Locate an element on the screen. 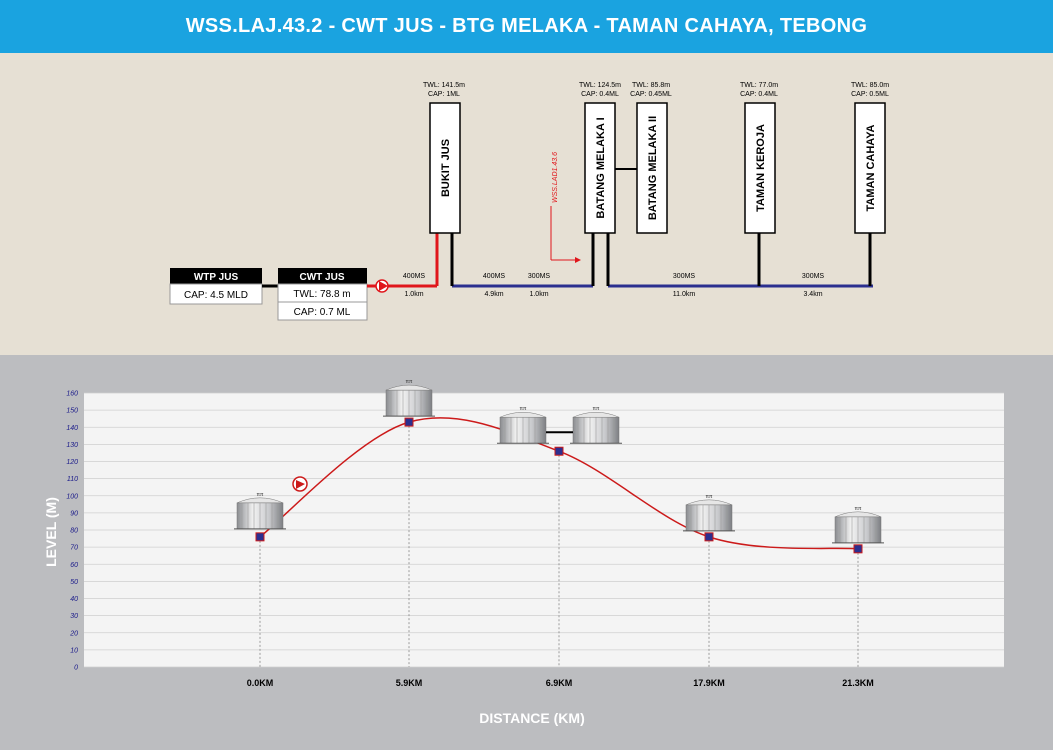 The height and width of the screenshot is (750, 1053). btg-melaka-1-name: BATANG MELAKA I is located at coordinates (601, 167).